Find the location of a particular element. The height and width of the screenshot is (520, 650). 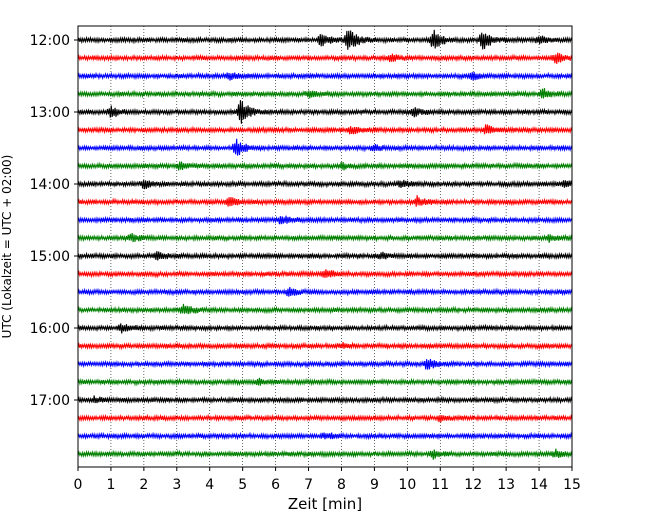

y-tick-label: 12:00 is located at coordinates (50, 41).